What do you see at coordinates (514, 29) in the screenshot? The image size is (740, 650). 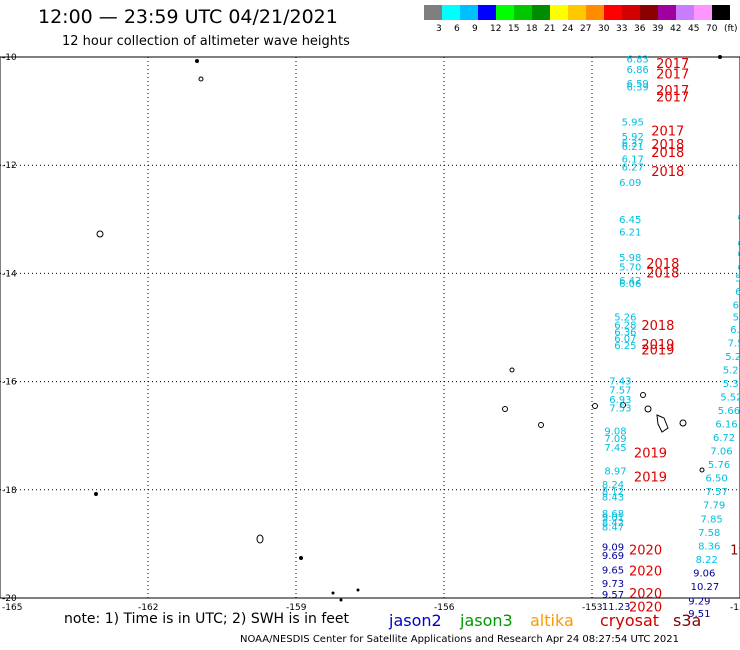 I see `scale-label: 15` at bounding box center [514, 29].